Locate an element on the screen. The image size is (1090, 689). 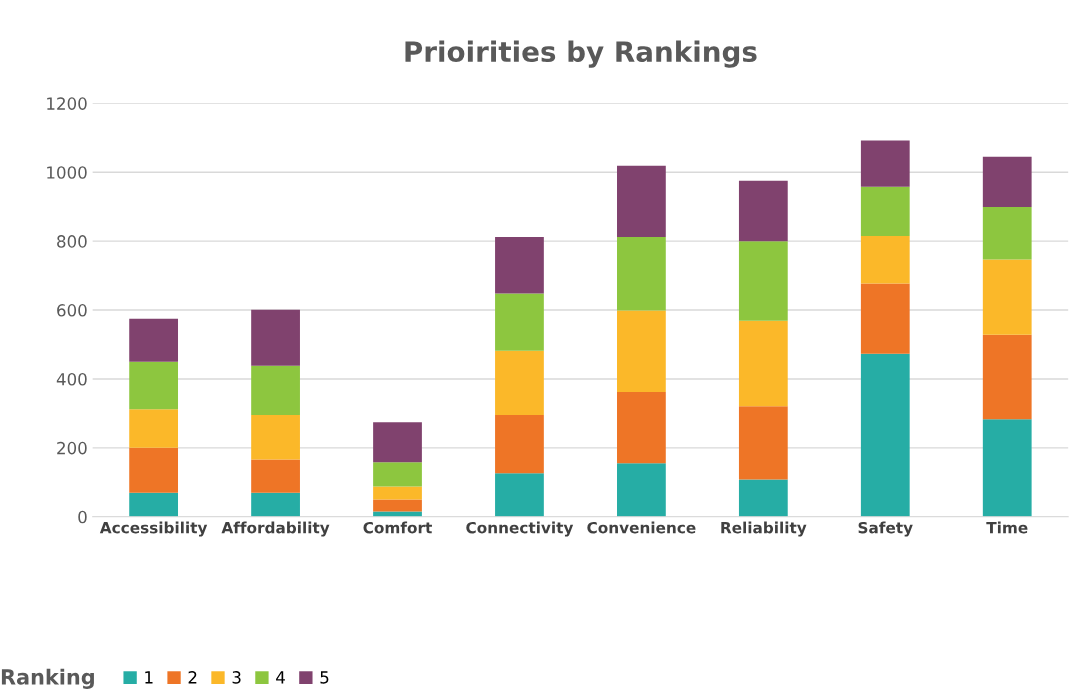
x-tick-label: Accessibility is located at coordinates (153, 529).